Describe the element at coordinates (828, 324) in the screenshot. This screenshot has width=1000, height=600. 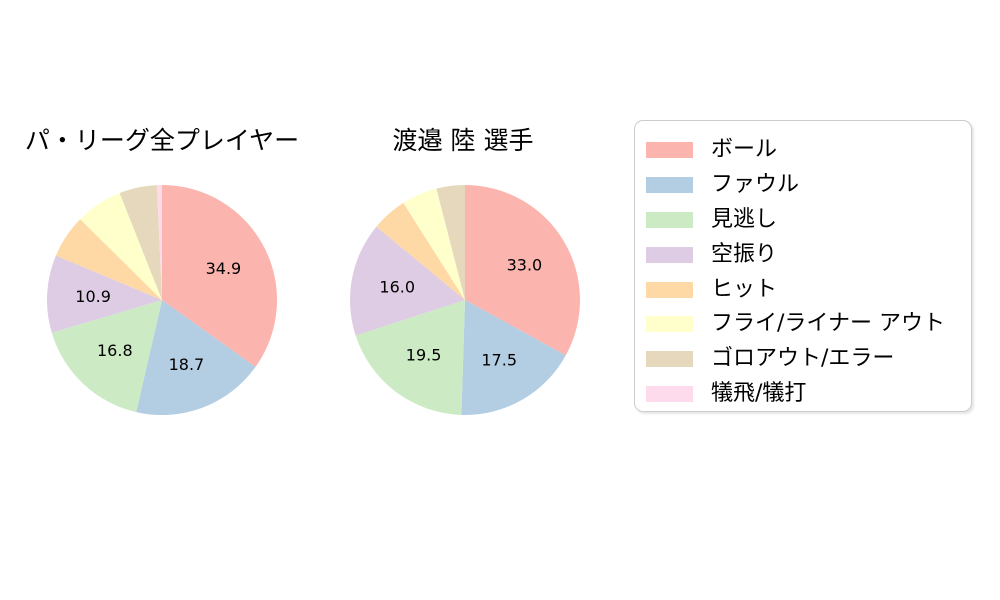
I see `legend-label: フライ/ライナー アウト` at that location.